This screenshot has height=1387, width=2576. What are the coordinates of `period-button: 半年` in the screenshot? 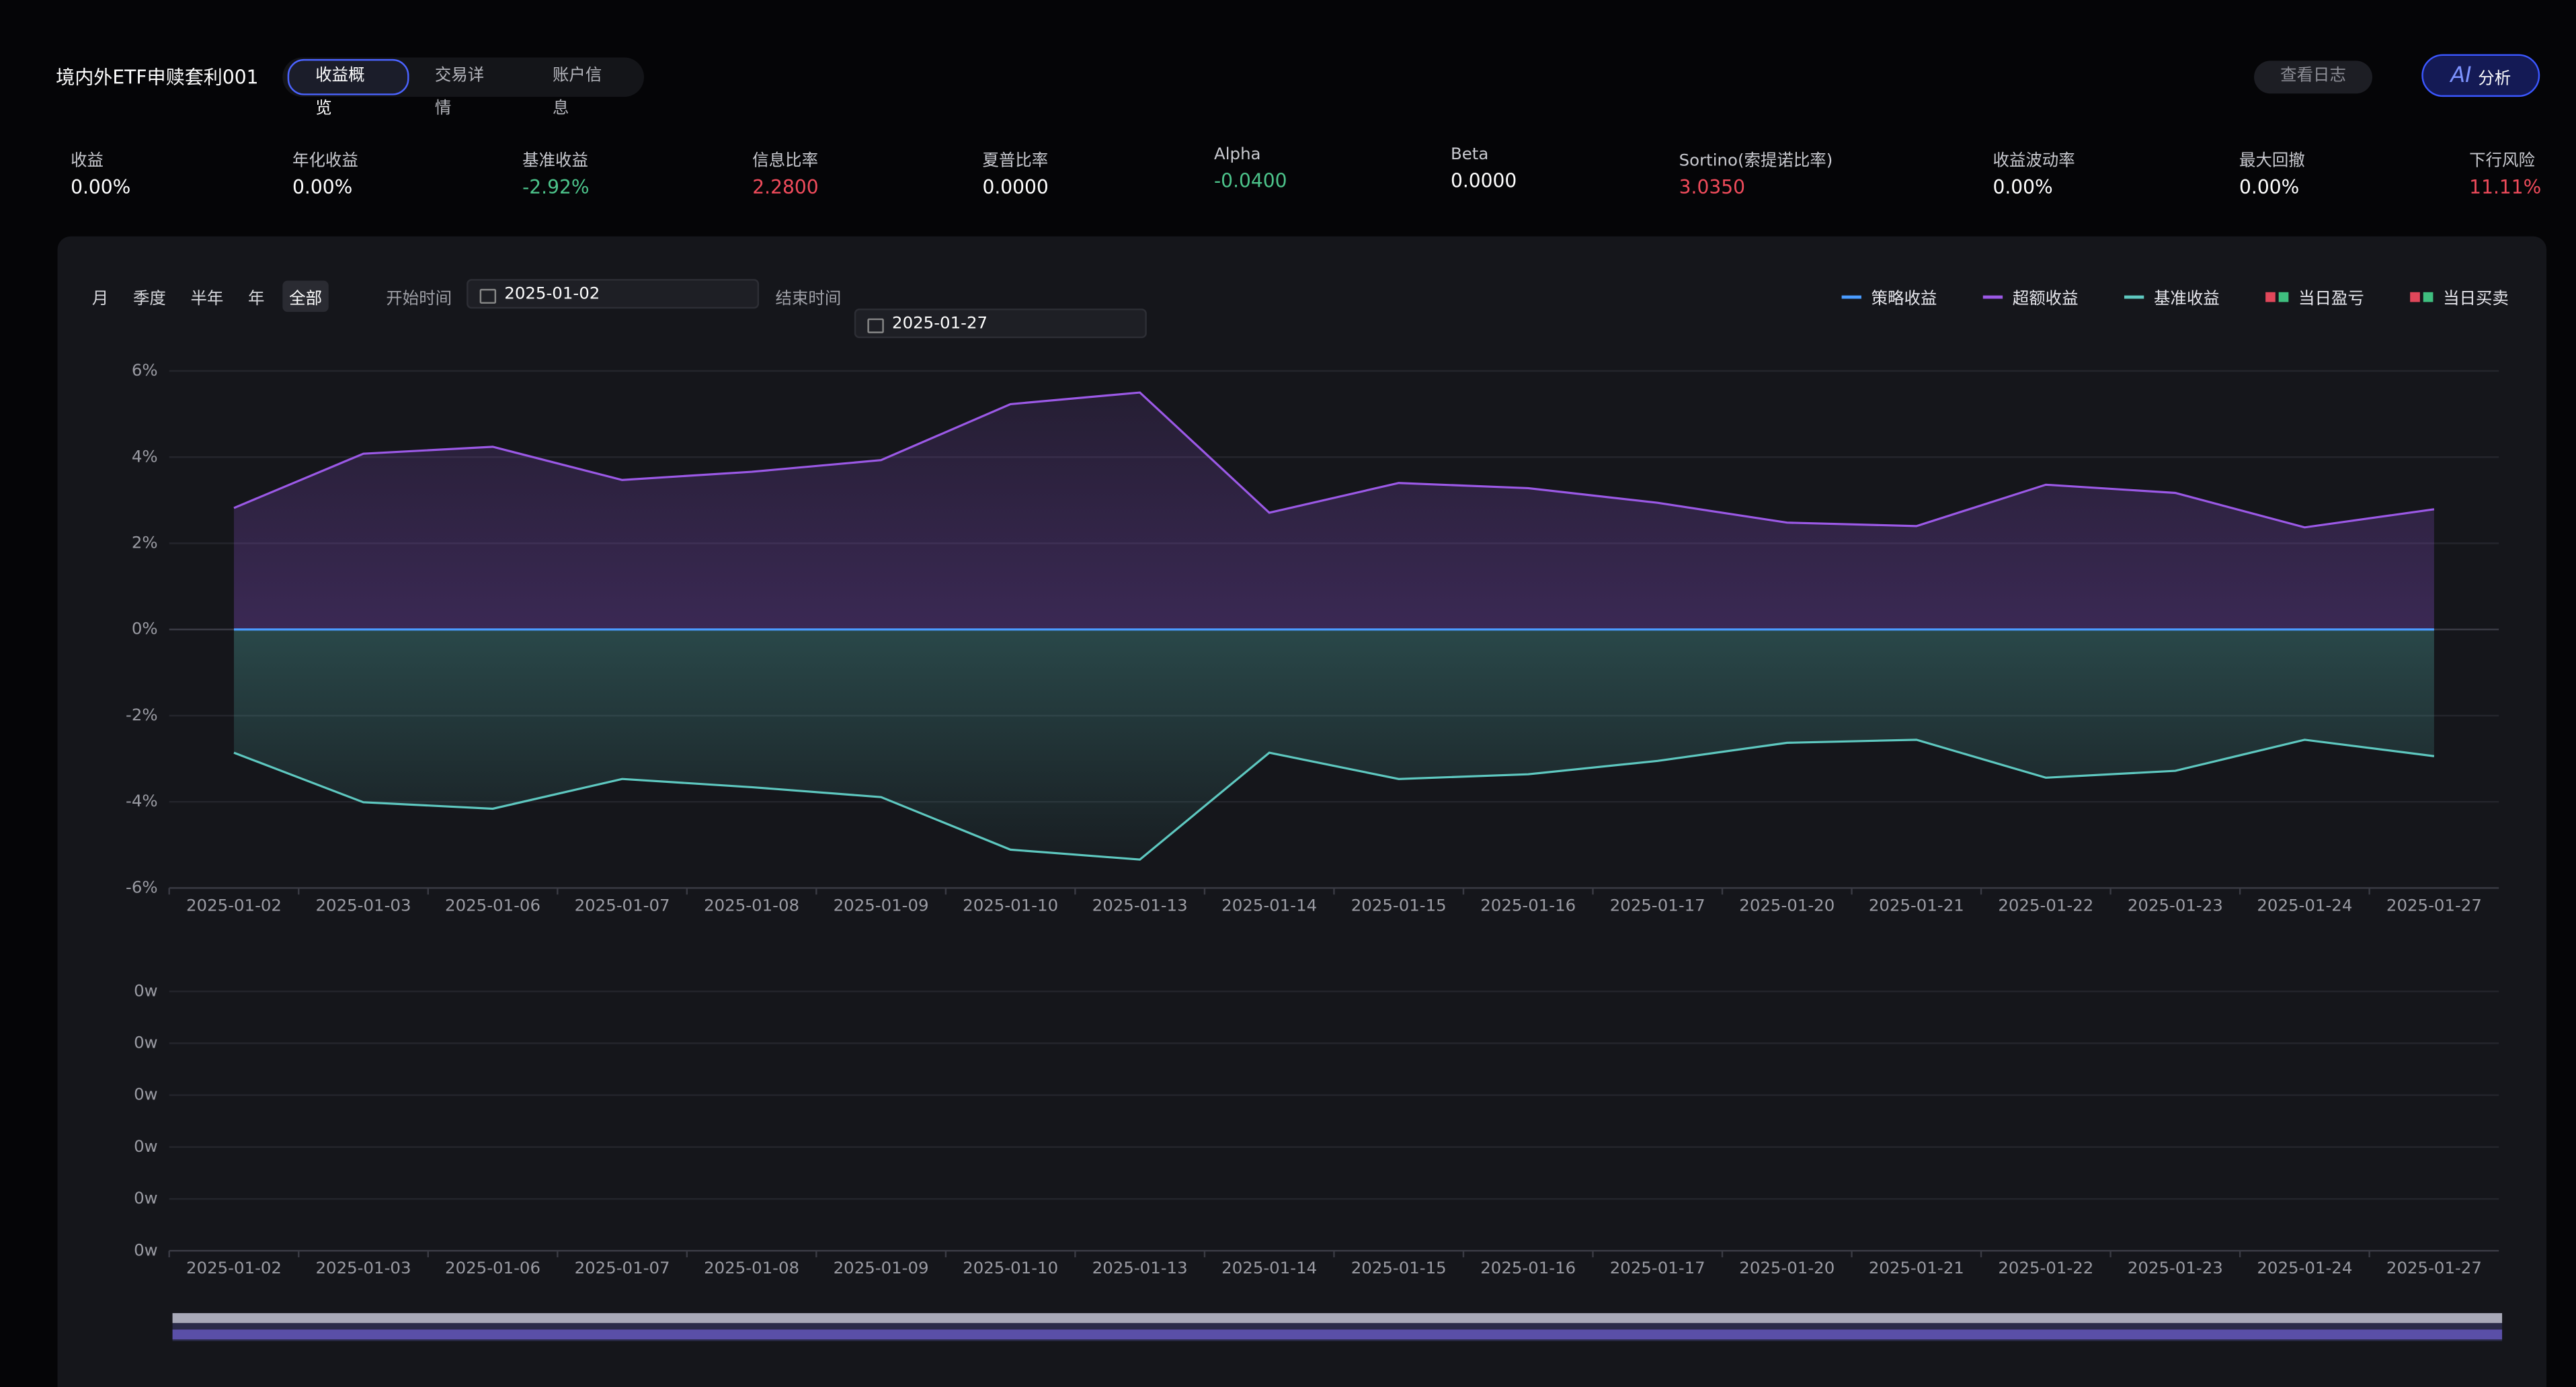 It's located at (207, 299).